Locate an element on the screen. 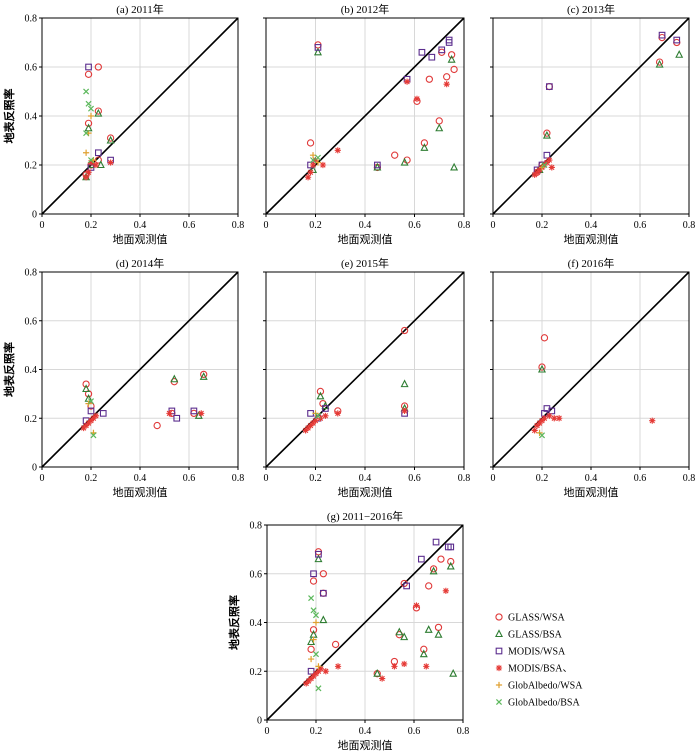  legend-label: GLASS/BSA is located at coordinates (535, 635).